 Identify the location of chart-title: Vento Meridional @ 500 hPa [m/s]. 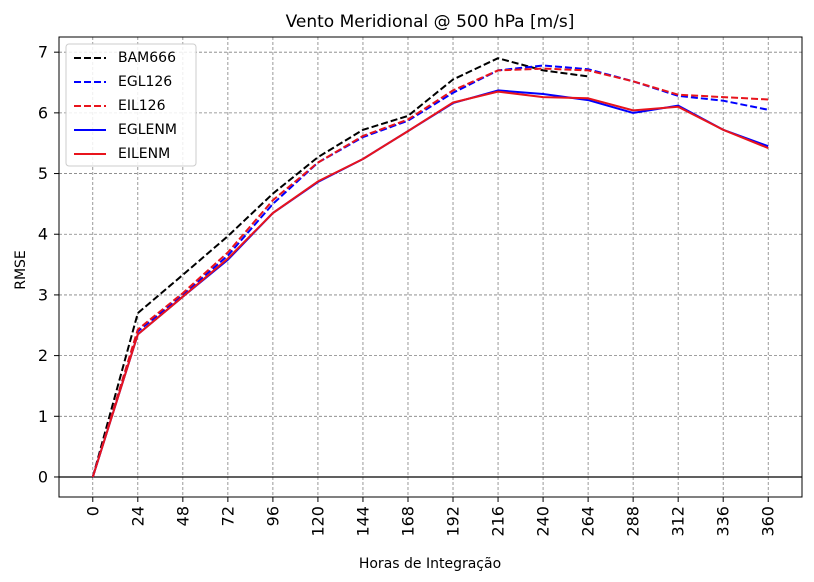
(430, 22).